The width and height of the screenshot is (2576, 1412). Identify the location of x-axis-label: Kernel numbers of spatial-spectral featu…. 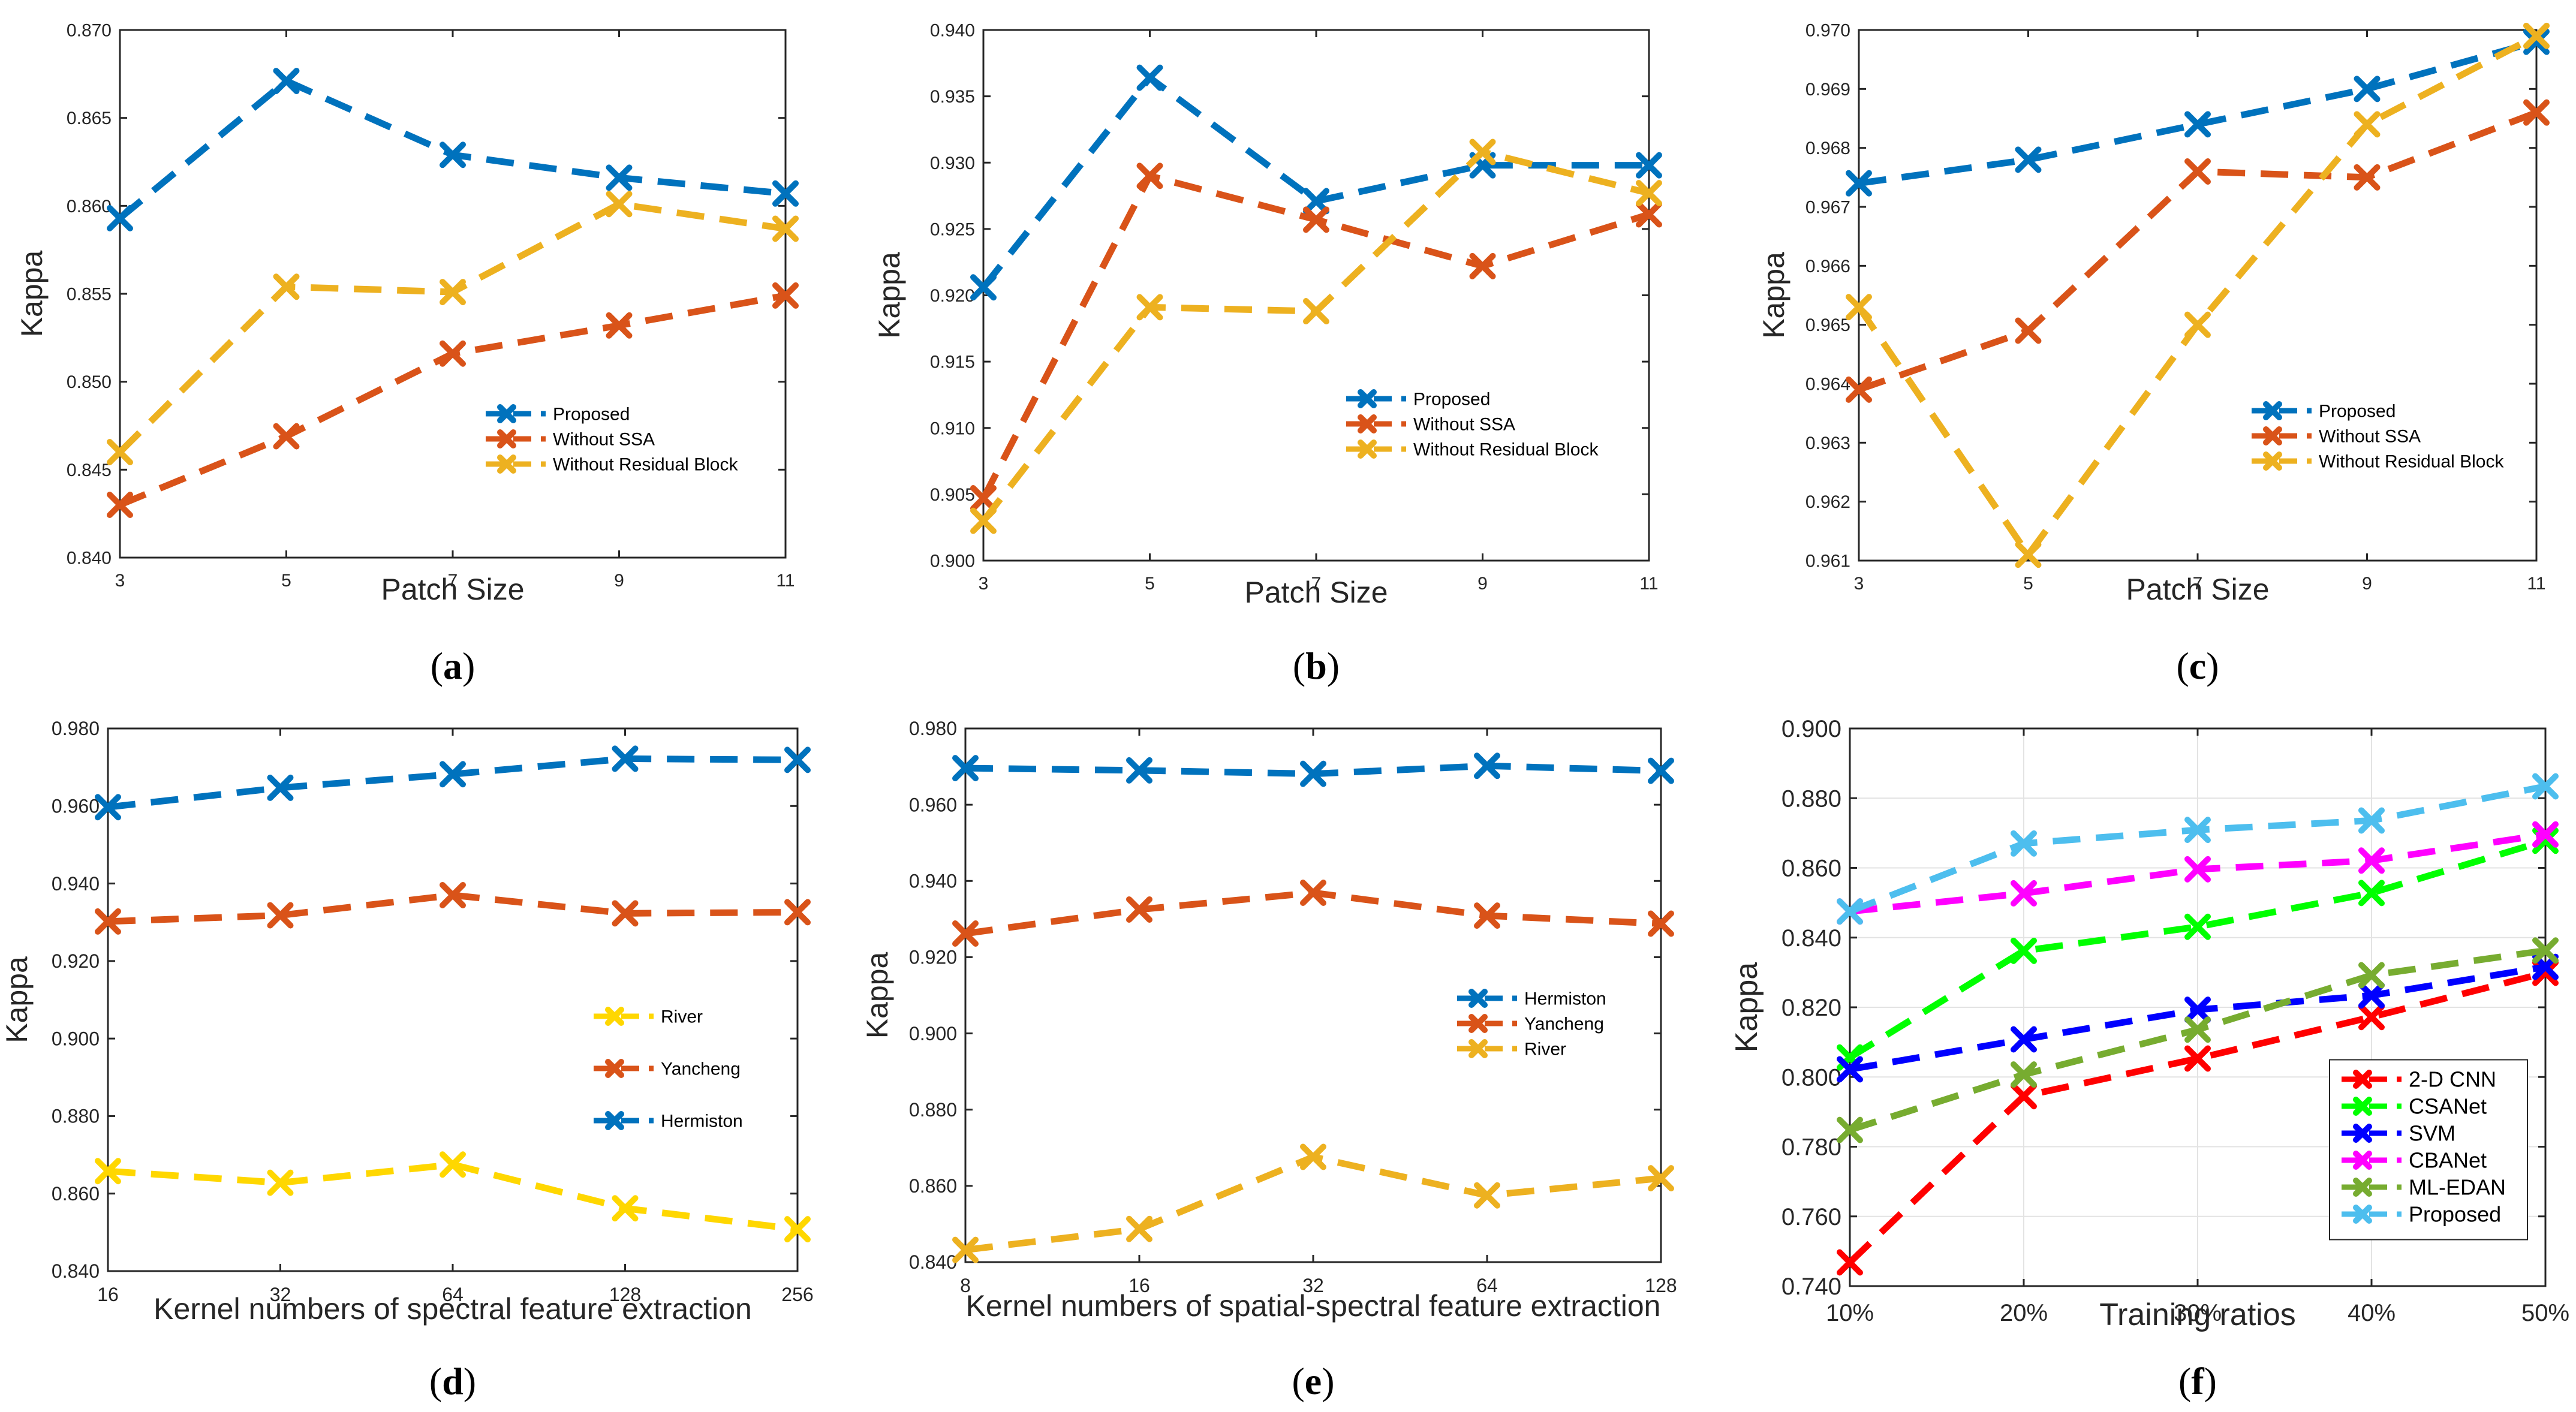
(1314, 1306).